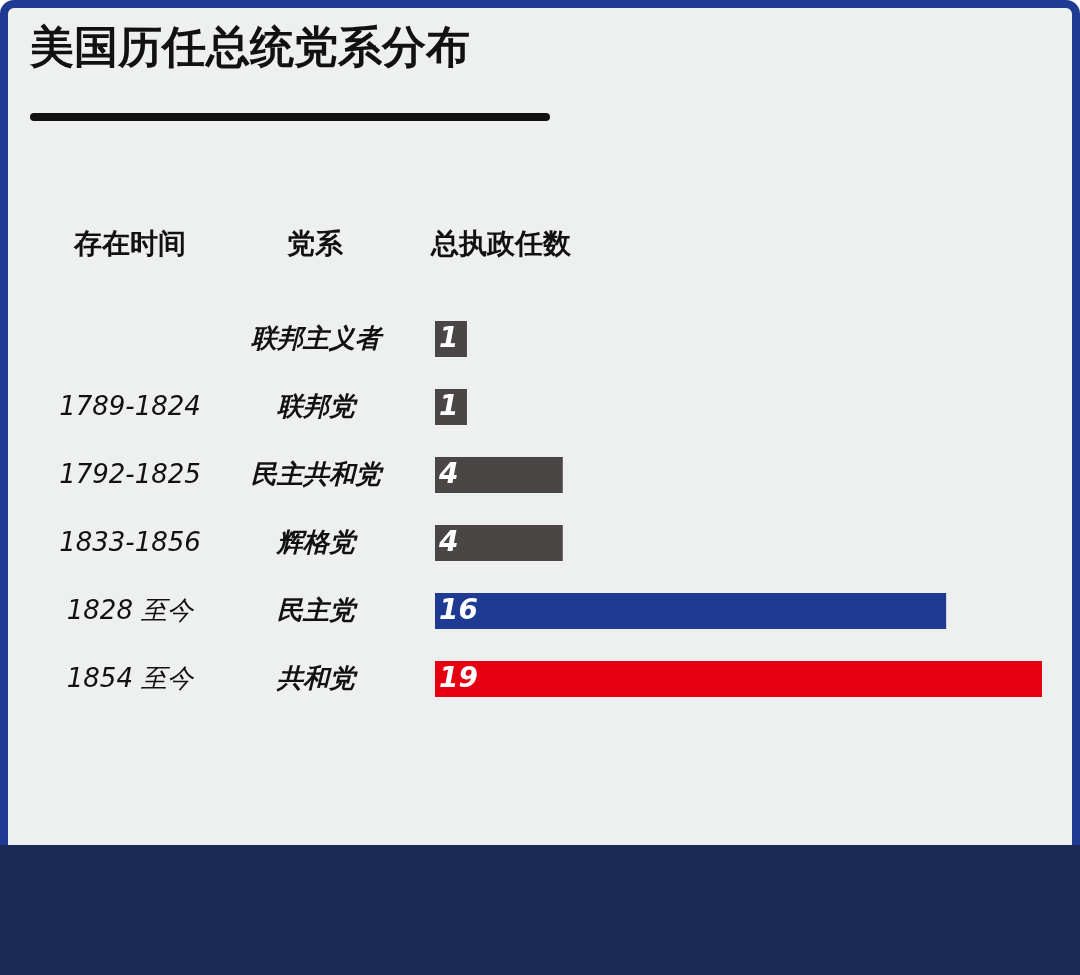 This screenshot has width=1080, height=975. Describe the element at coordinates (130, 542) in the screenshot. I see `text: 1833-1856` at that location.